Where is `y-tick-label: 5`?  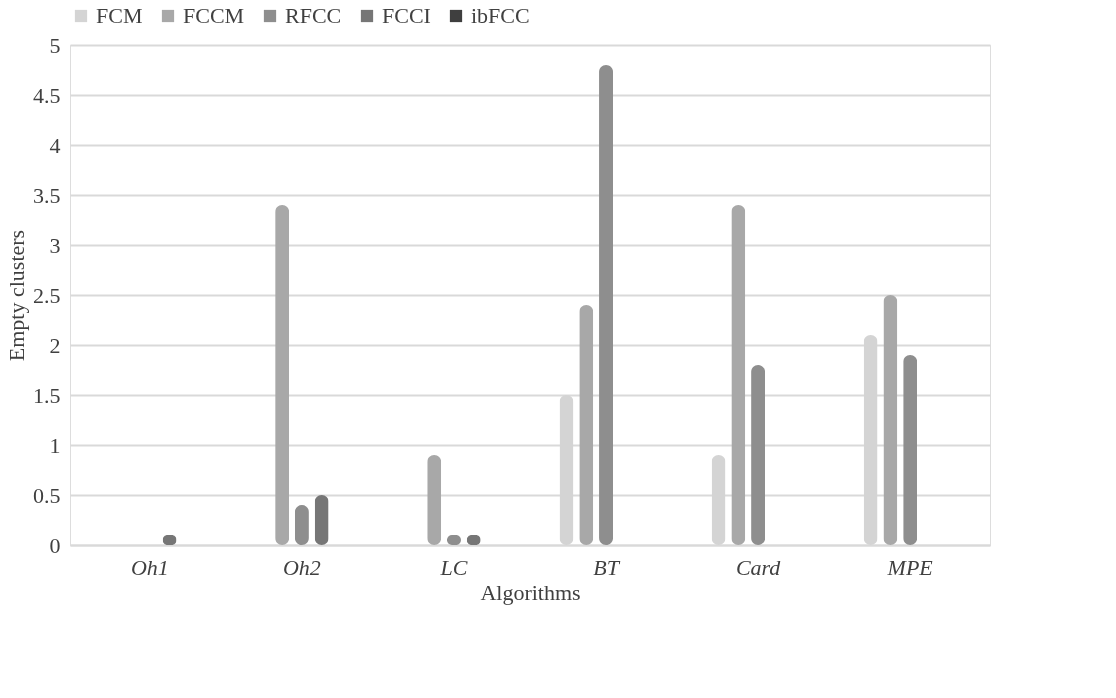 y-tick-label: 5 is located at coordinates (55, 45).